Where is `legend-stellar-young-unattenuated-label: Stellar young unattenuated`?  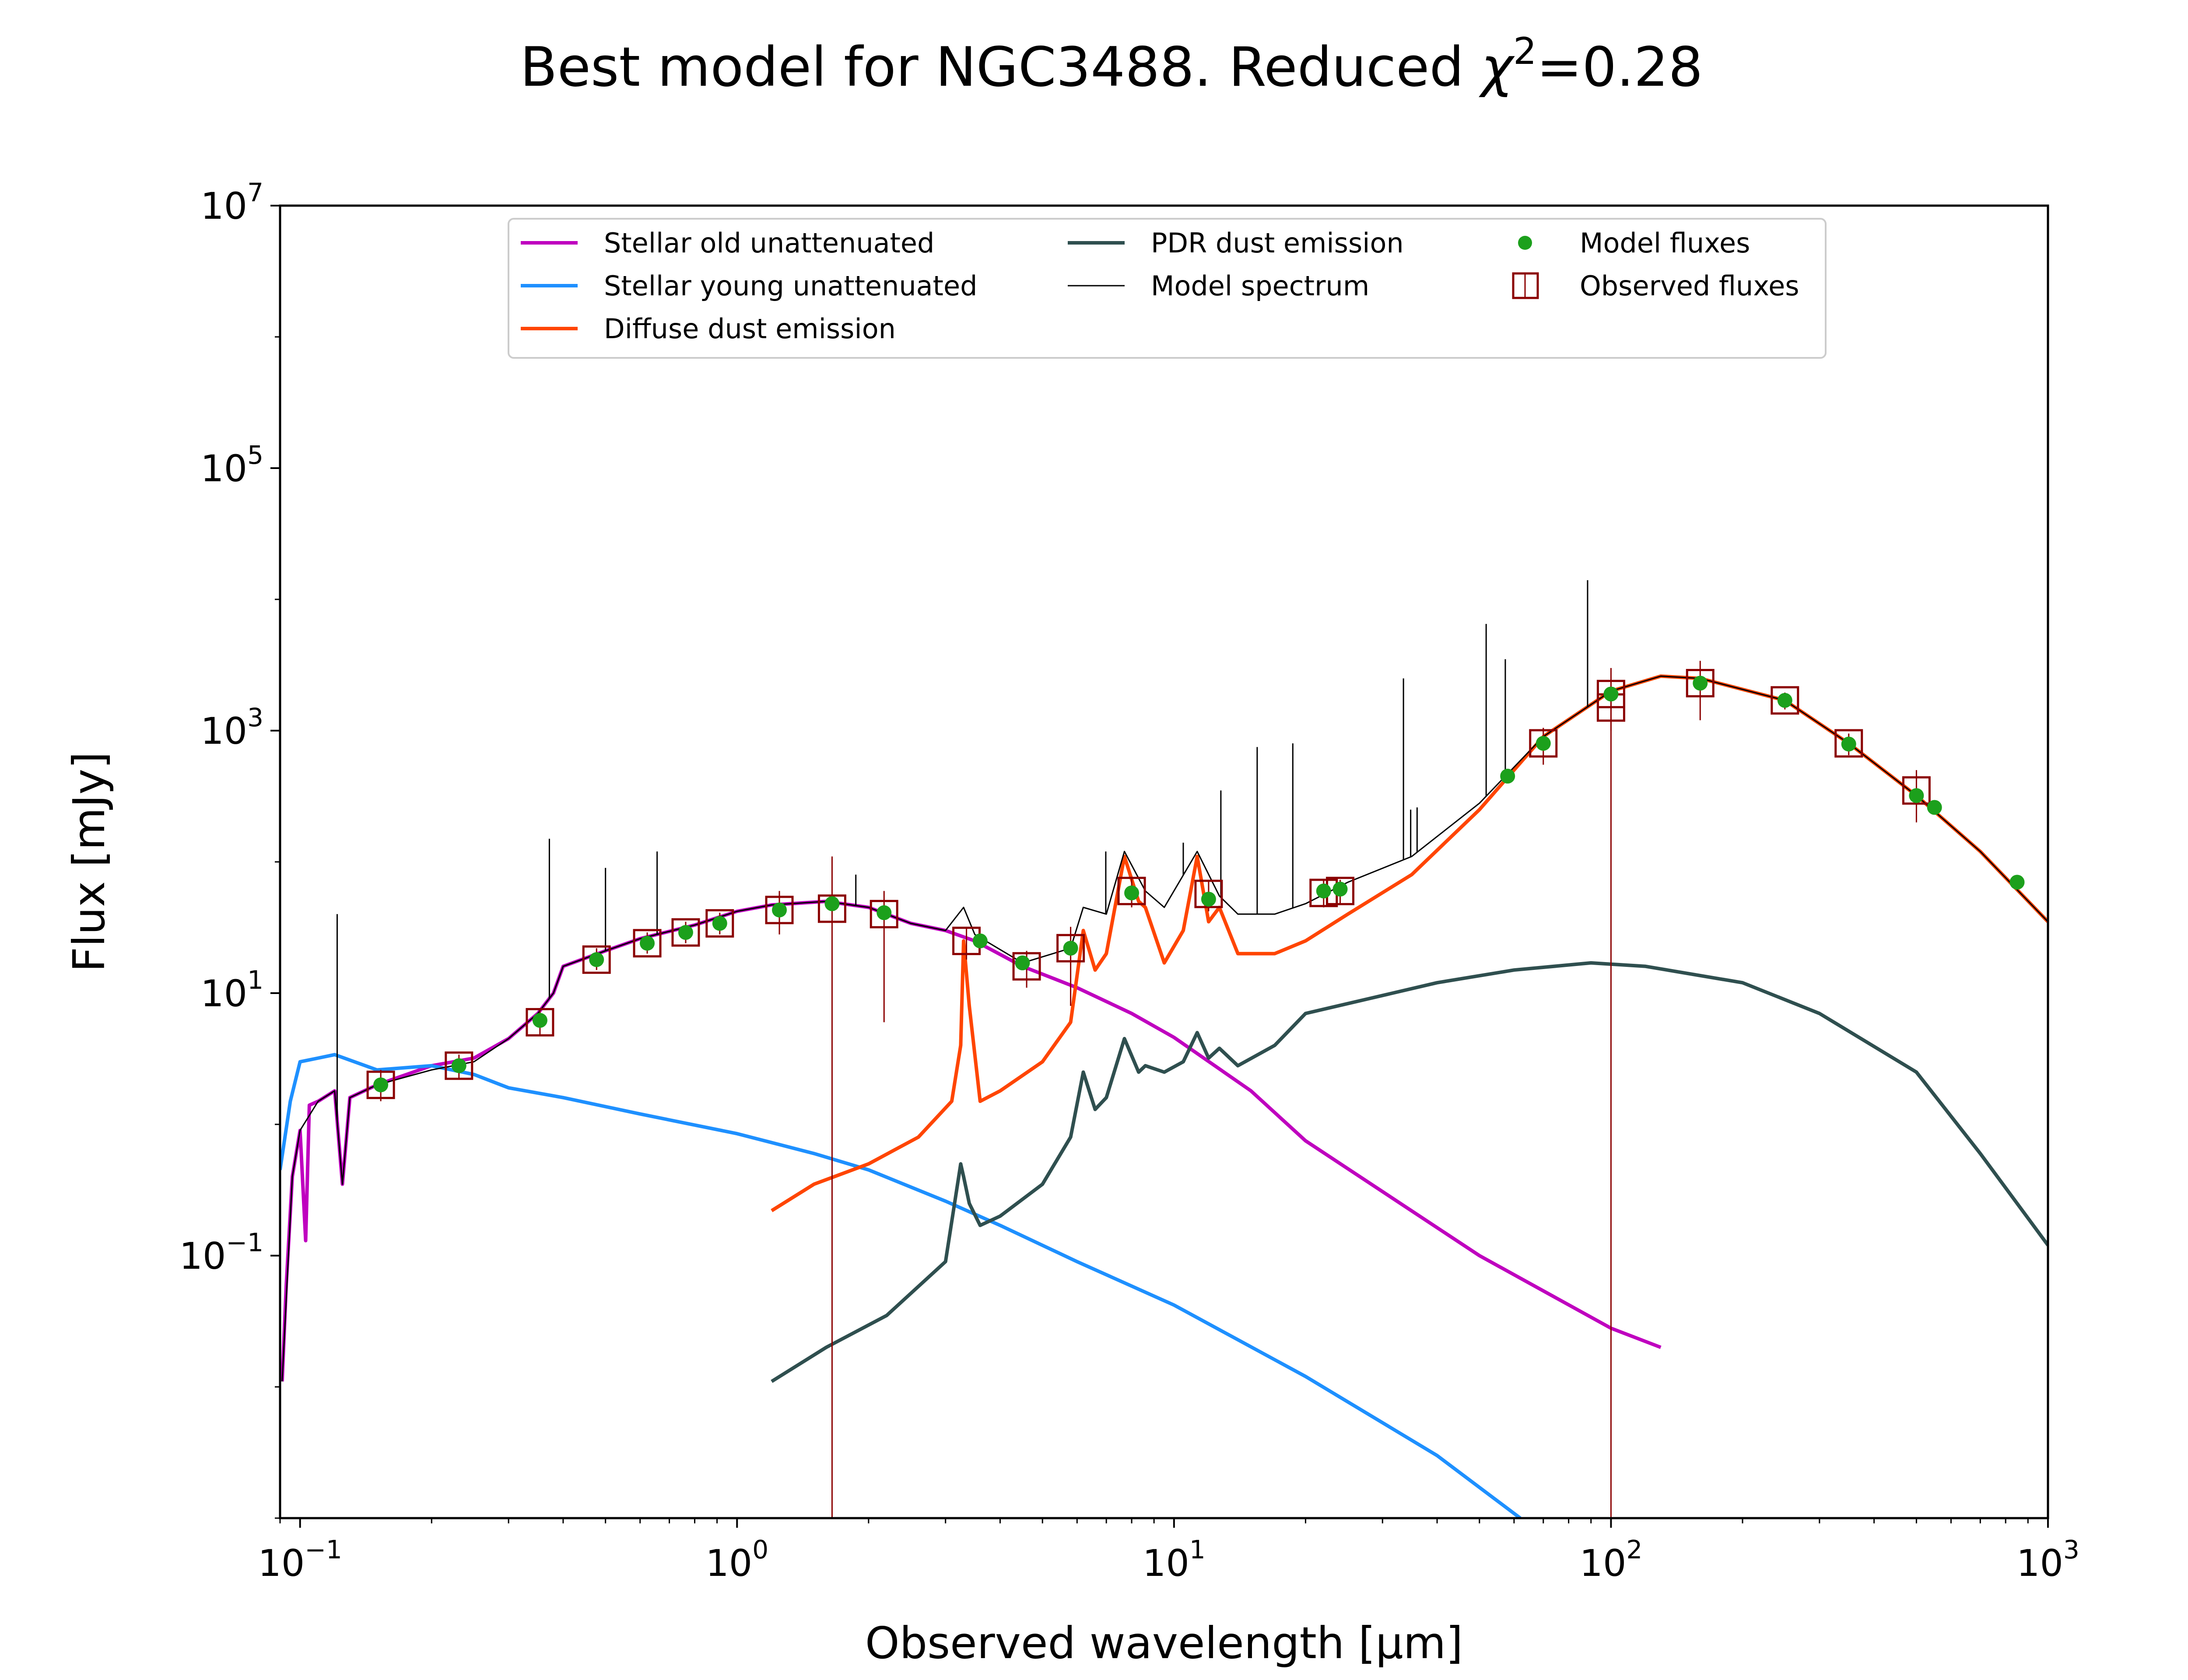
legend-stellar-young-unattenuated-label: Stellar young unattenuated is located at coordinates (791, 286).